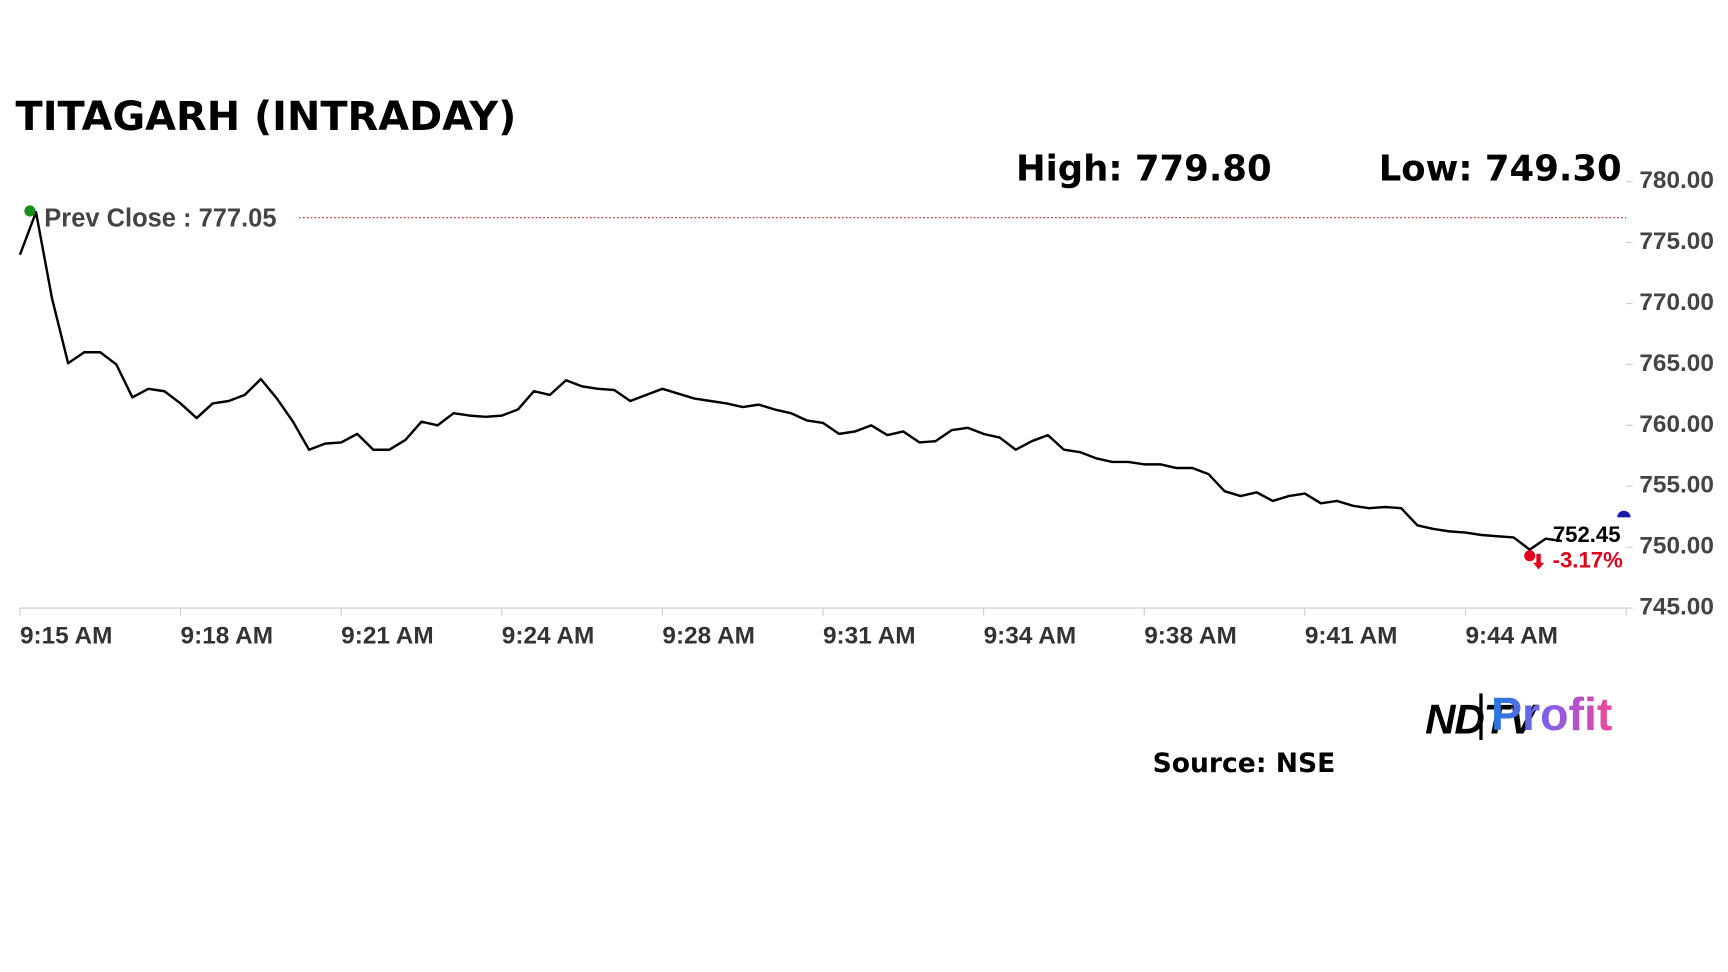  What do you see at coordinates (1676, 302) in the screenshot?
I see `y-tick-label: 770.00` at bounding box center [1676, 302].